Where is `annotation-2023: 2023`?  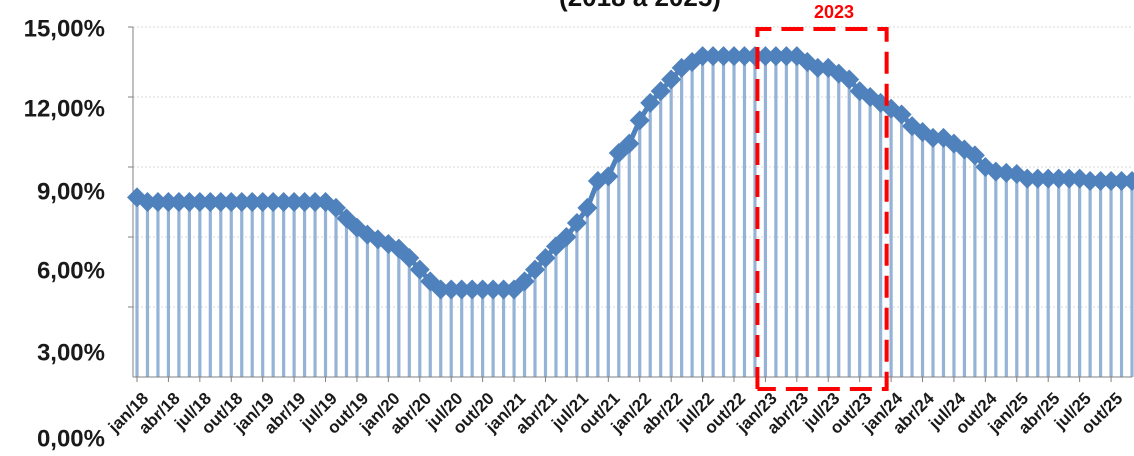
annotation-2023: 2023 is located at coordinates (822, 196).